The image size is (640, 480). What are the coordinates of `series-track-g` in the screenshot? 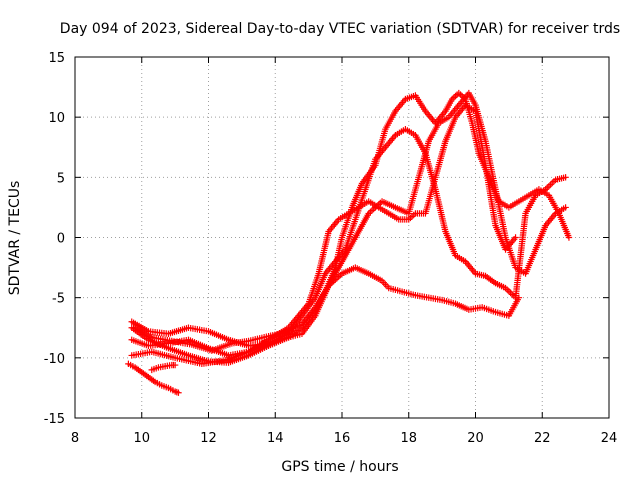 It's located at (163, 367).